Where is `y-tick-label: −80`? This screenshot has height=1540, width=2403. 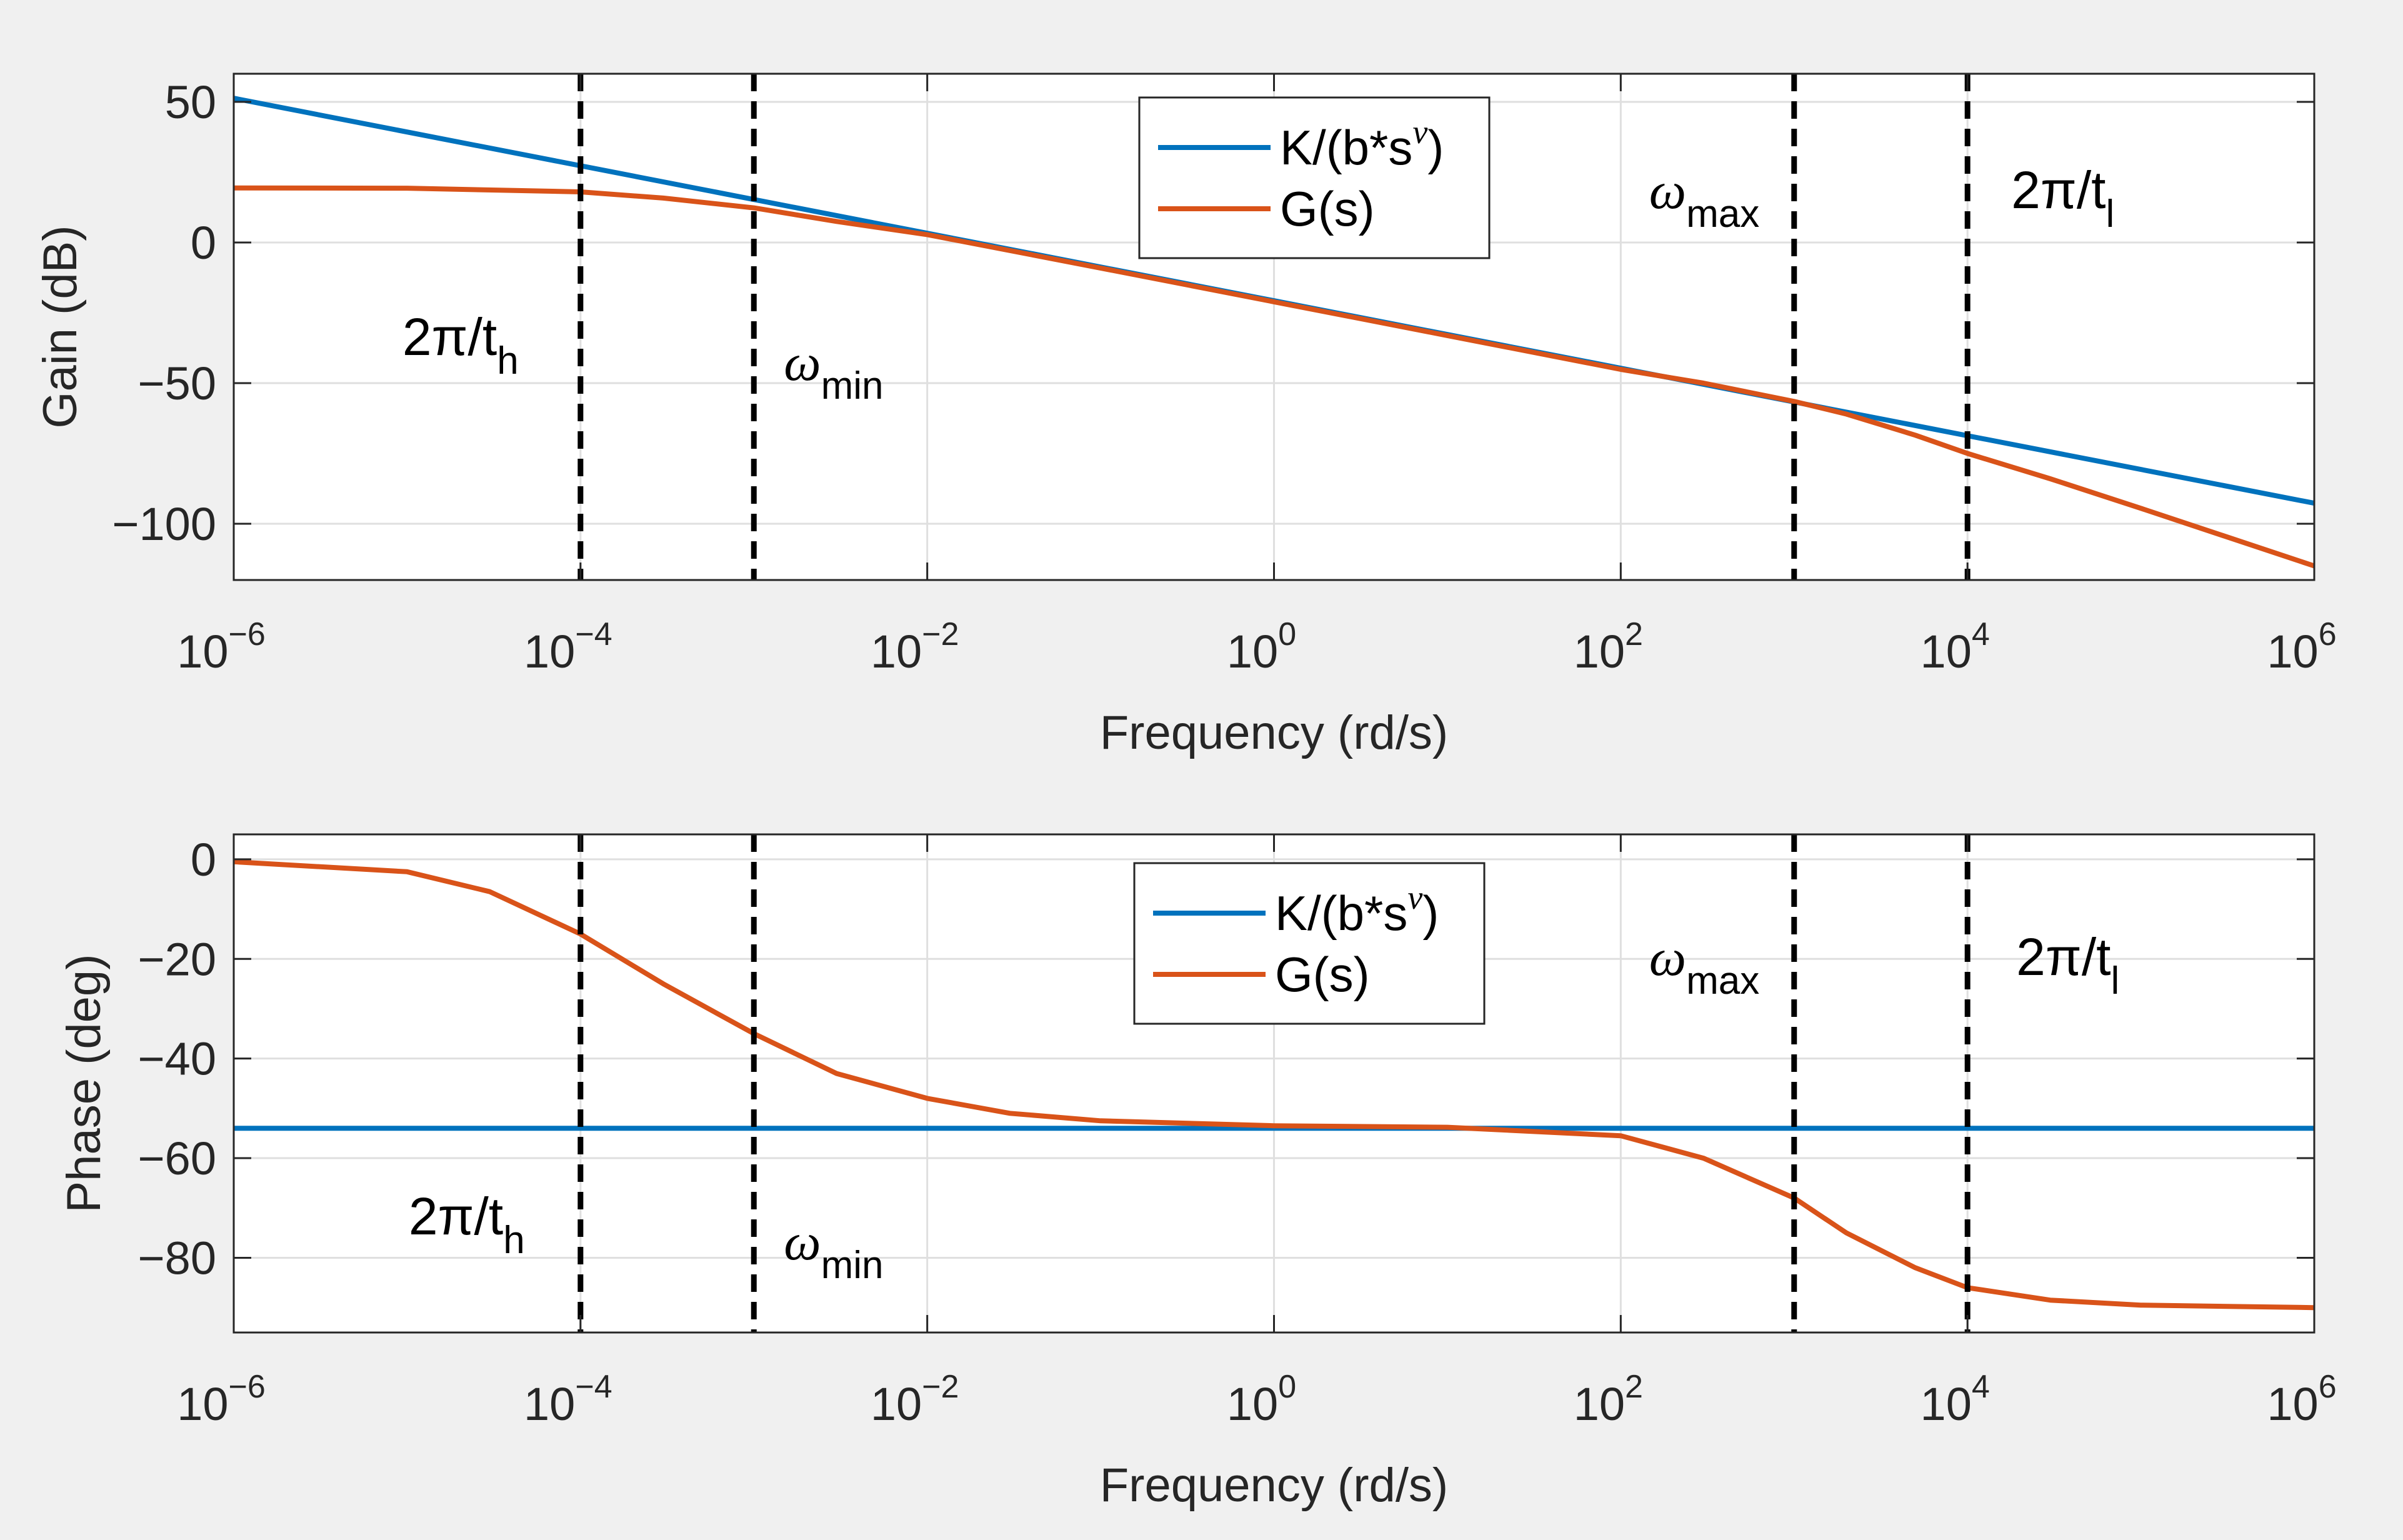 y-tick-label: −80 is located at coordinates (176, 1258).